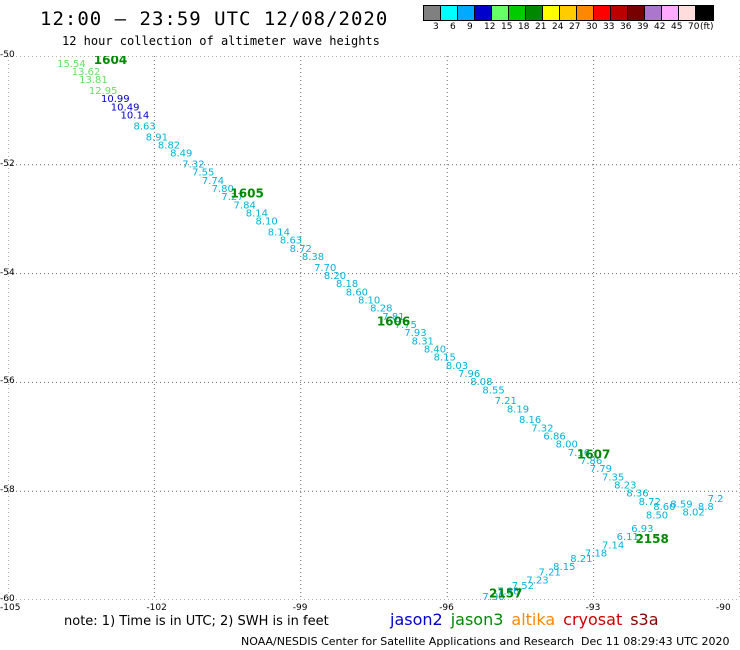  What do you see at coordinates (7, 490) in the screenshot?
I see `latitude-tick-label: -58` at bounding box center [7, 490].